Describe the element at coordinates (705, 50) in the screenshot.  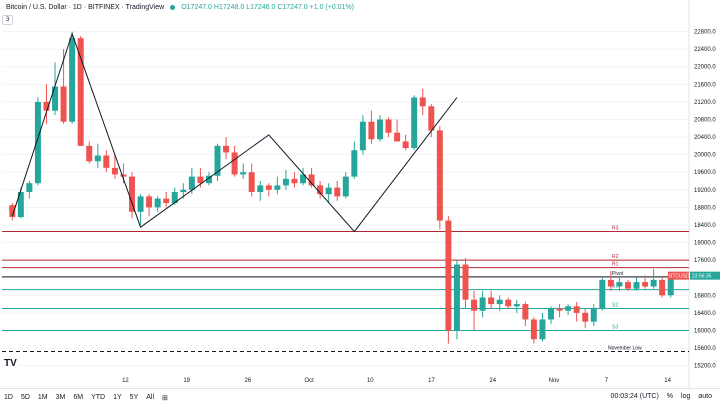
I see `price-tick-label: 22400.0` at that location.